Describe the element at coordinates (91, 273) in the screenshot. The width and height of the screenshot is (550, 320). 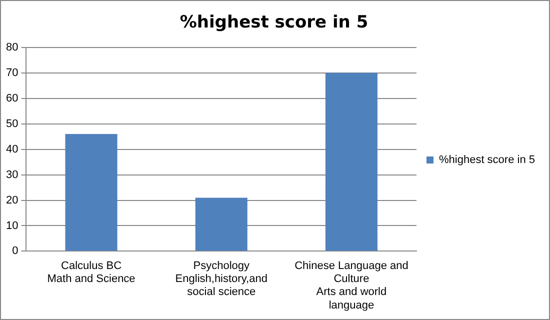
I see `x-tick-label: Calculus BC Math and Science` at that location.